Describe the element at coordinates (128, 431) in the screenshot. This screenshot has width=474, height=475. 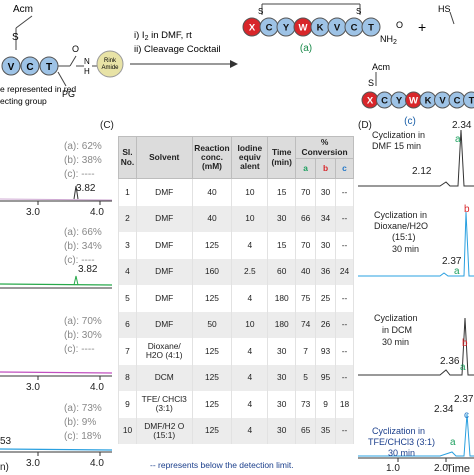
I see `cell-sl: 10` at that location.